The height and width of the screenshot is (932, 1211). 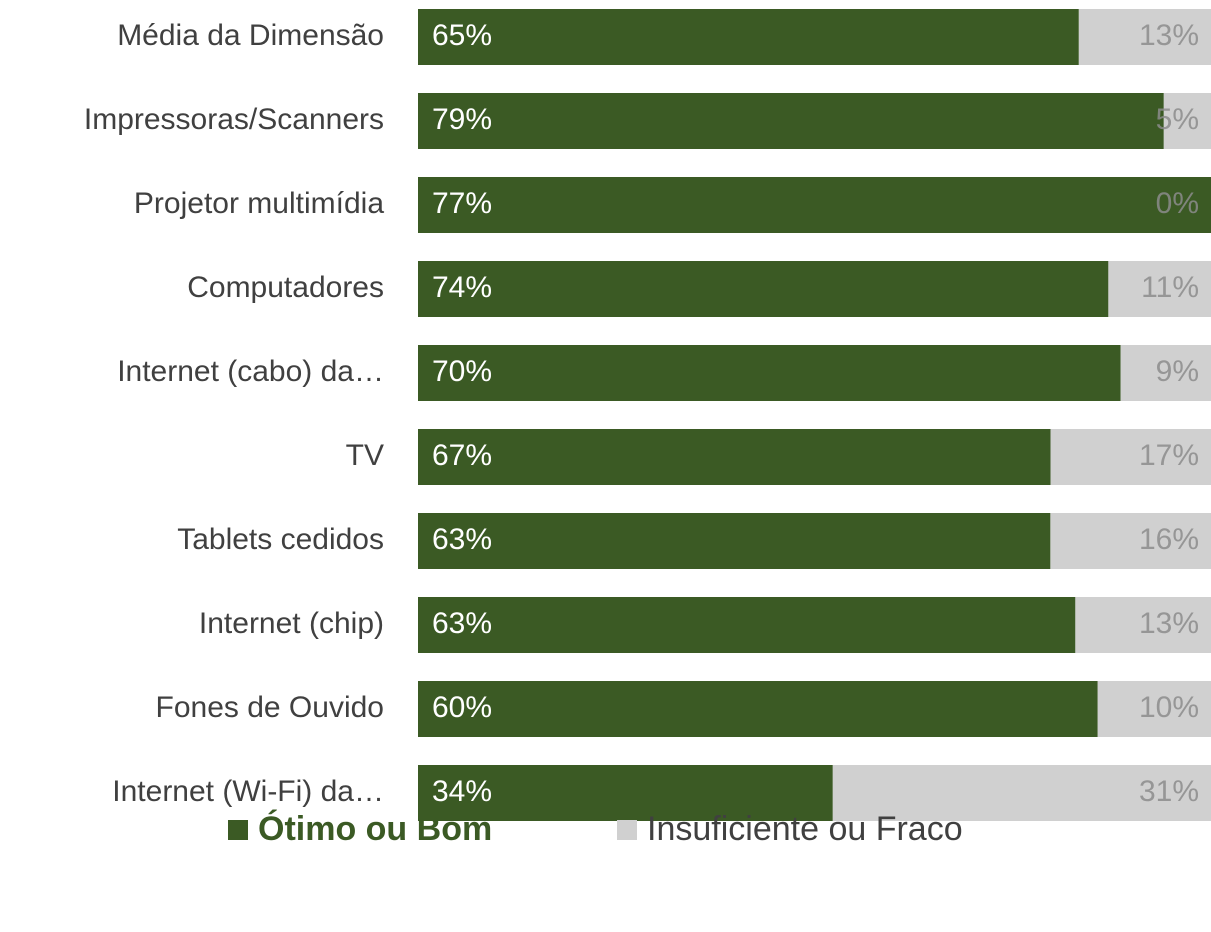 What do you see at coordinates (1170, 287) in the screenshot?
I see `data-label: 11%` at bounding box center [1170, 287].